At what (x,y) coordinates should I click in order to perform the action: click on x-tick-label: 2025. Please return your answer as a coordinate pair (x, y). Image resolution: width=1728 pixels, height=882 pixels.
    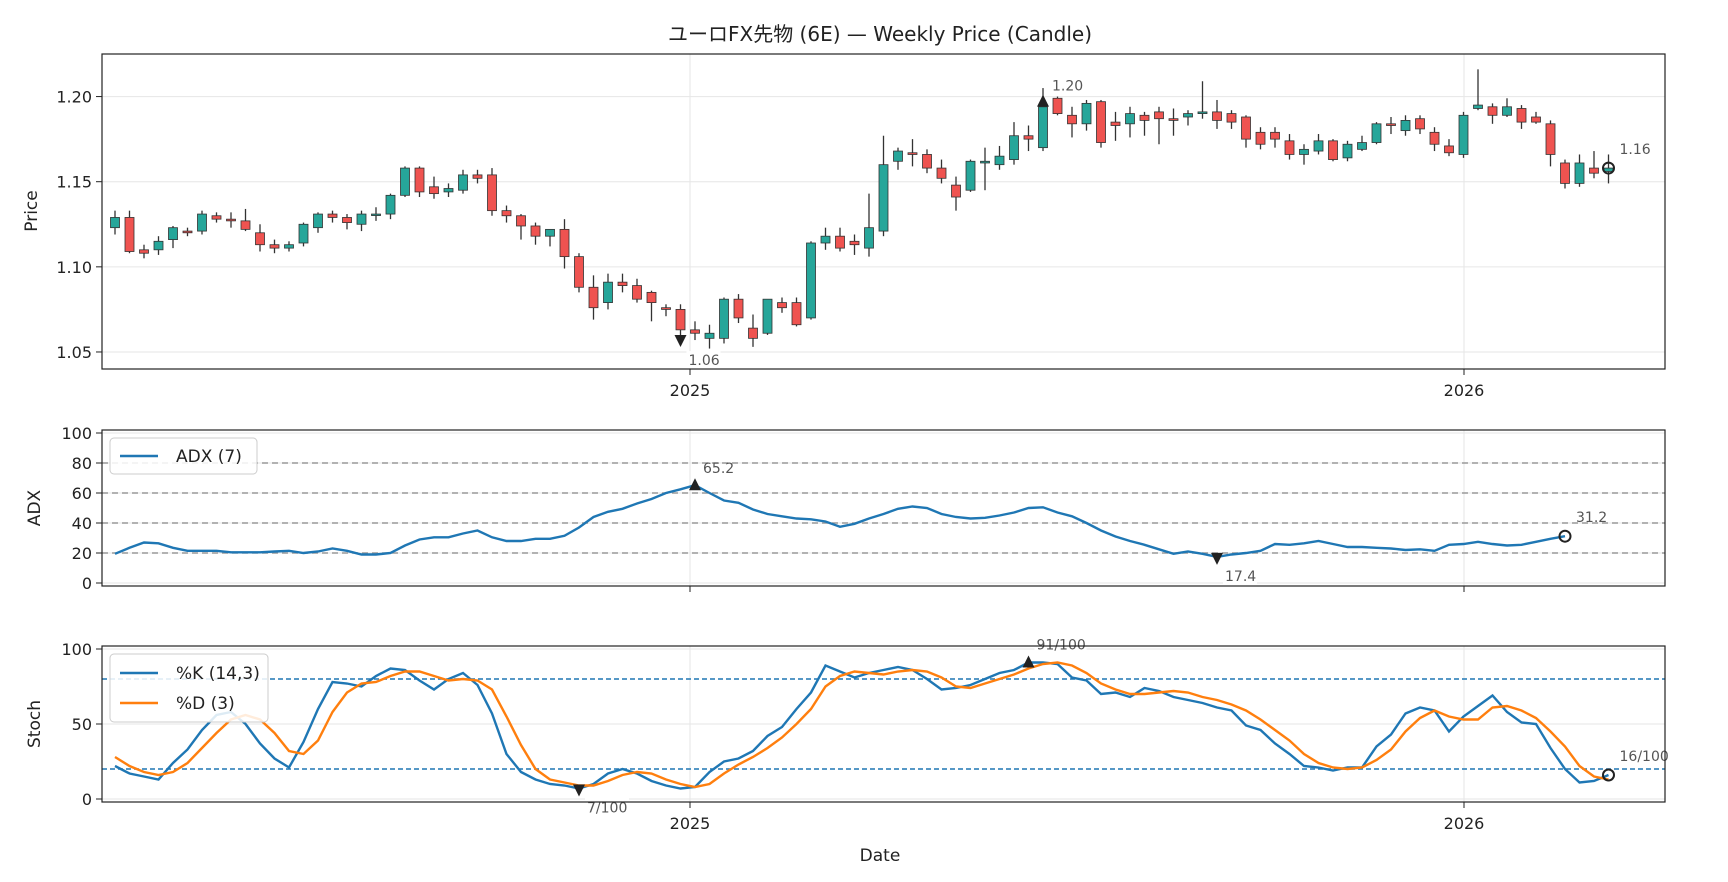
    Looking at the image, I should click on (690, 823).